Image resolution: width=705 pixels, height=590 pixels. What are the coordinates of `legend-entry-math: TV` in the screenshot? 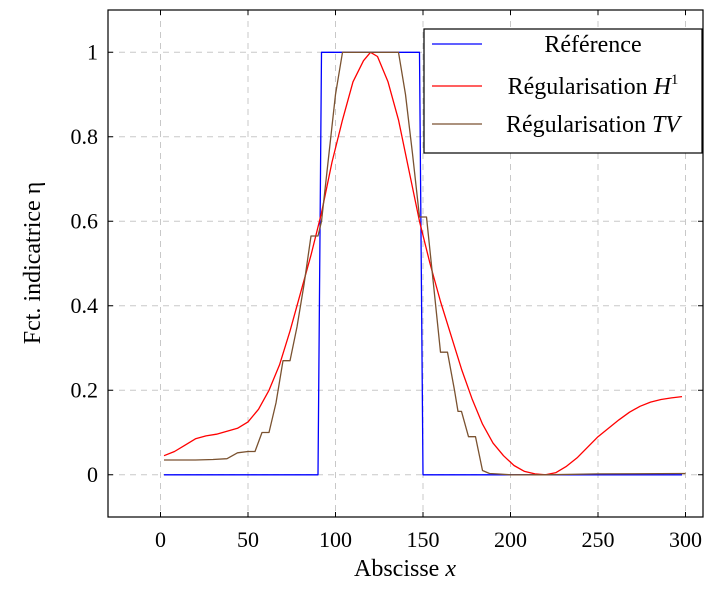 It's located at (667, 125).